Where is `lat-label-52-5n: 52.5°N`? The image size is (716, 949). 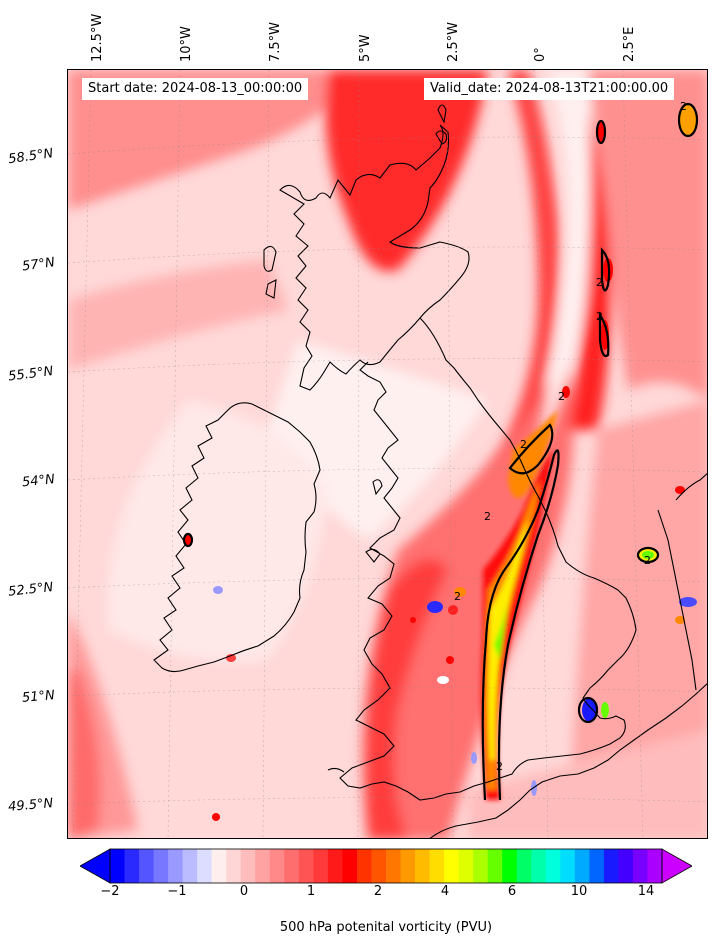 lat-label-52-5n: 52.5°N is located at coordinates (30, 590).